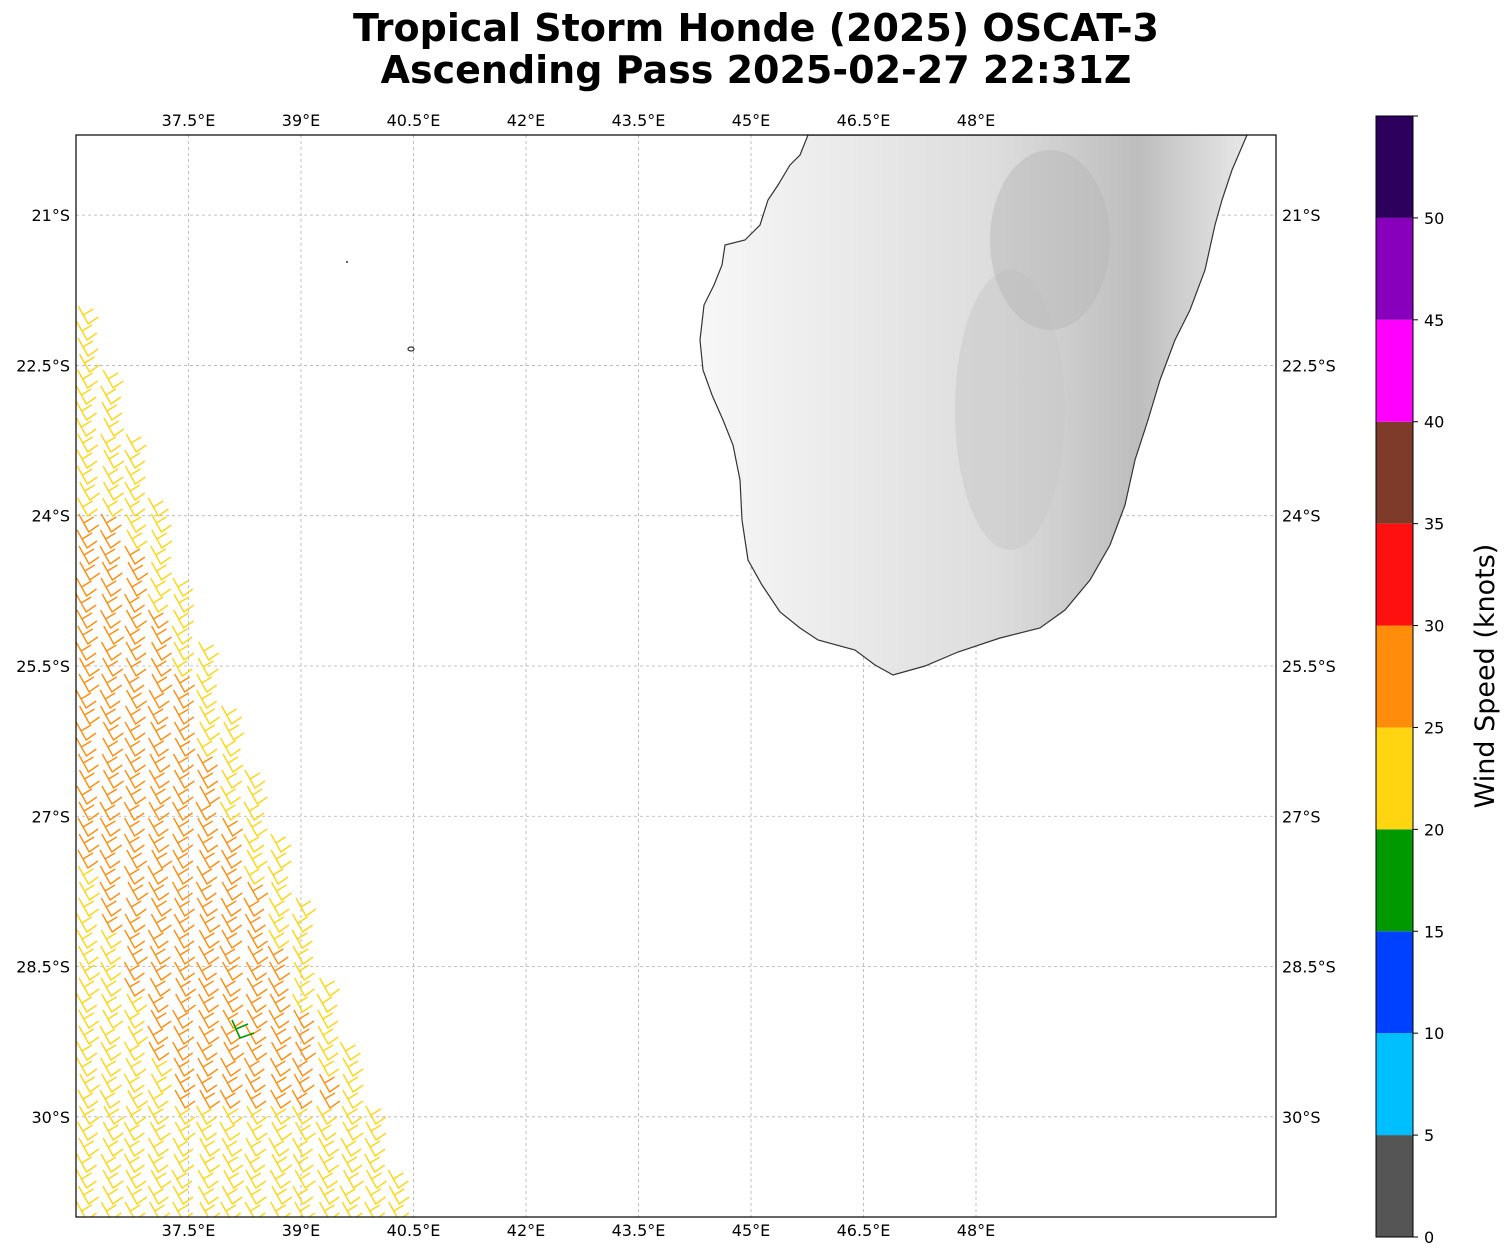 The width and height of the screenshot is (1512, 1259). What do you see at coordinates (1434, 422) in the screenshot?
I see `colorbar-tick-label: 40` at bounding box center [1434, 422].